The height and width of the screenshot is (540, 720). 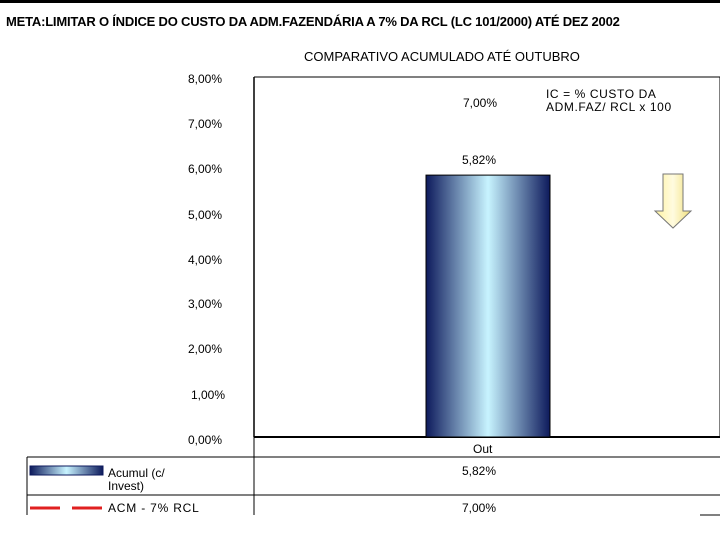 I want to click on y-tick-label: 0,00%, so click(x=205, y=440).